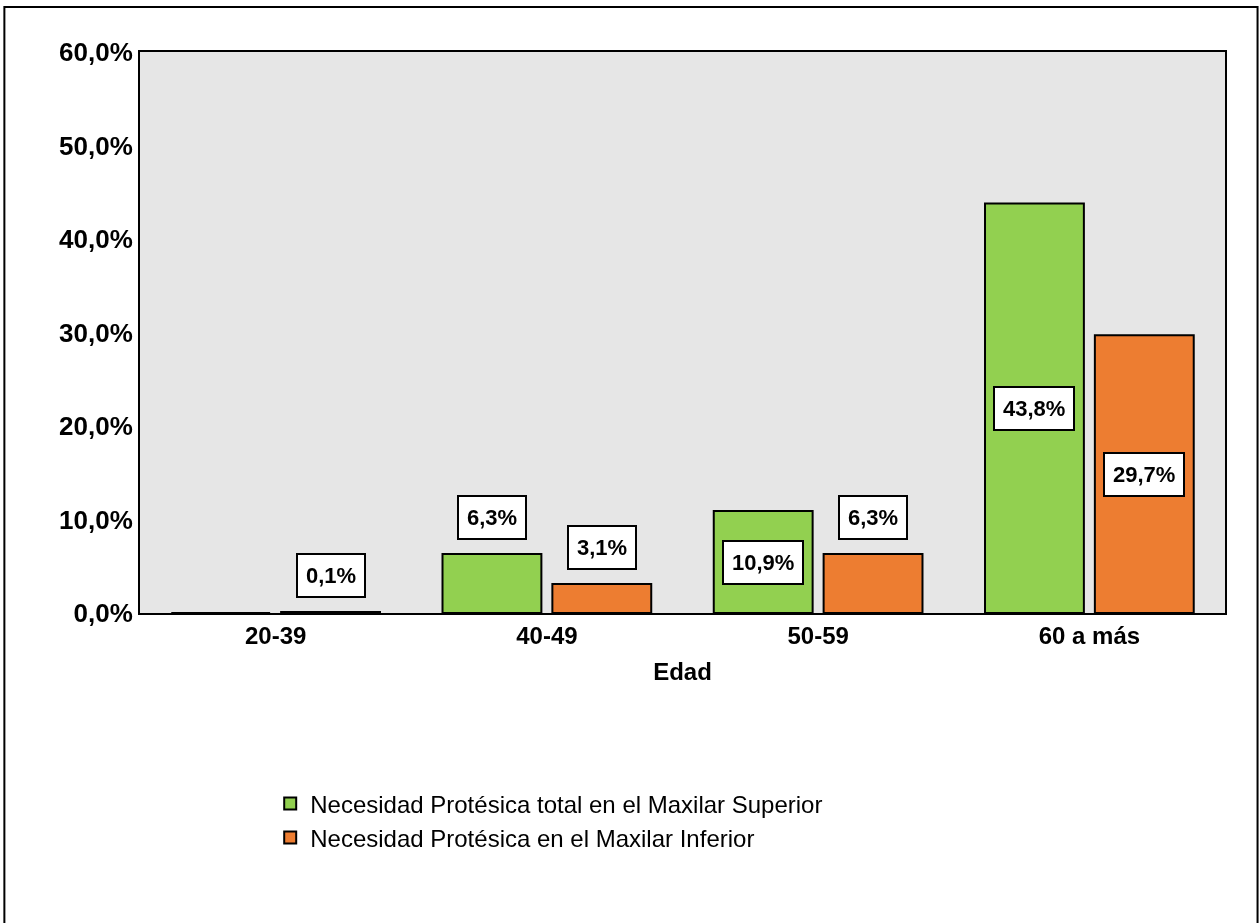 Image resolution: width=1260 pixels, height=923 pixels. What do you see at coordinates (103, 613) in the screenshot?
I see `y-tick-label: 0,0%` at bounding box center [103, 613].